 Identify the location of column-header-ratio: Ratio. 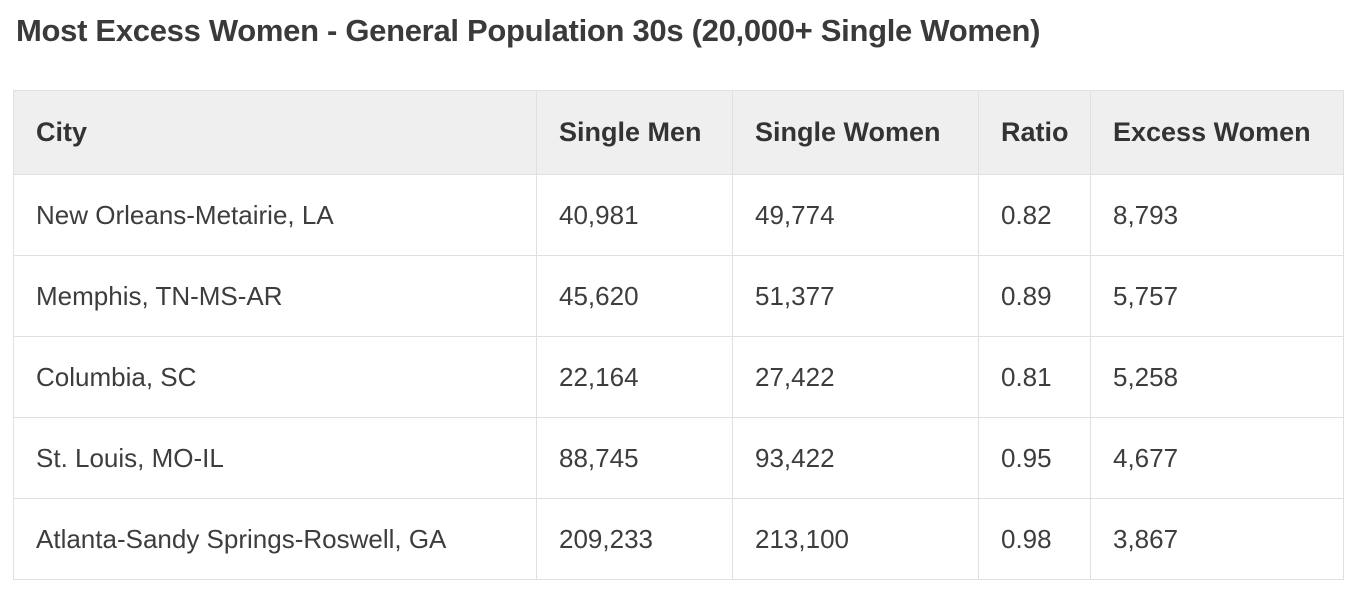
(1034, 132).